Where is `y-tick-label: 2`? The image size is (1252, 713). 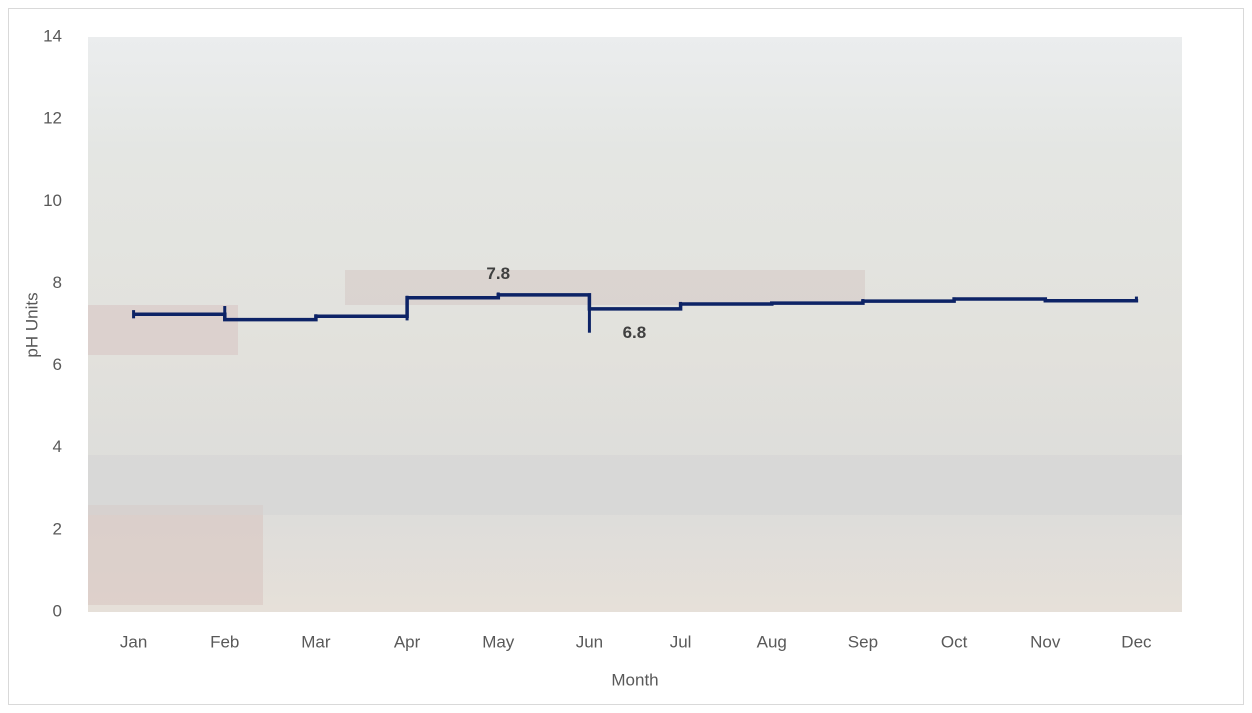
y-tick-label: 2 is located at coordinates (57, 528).